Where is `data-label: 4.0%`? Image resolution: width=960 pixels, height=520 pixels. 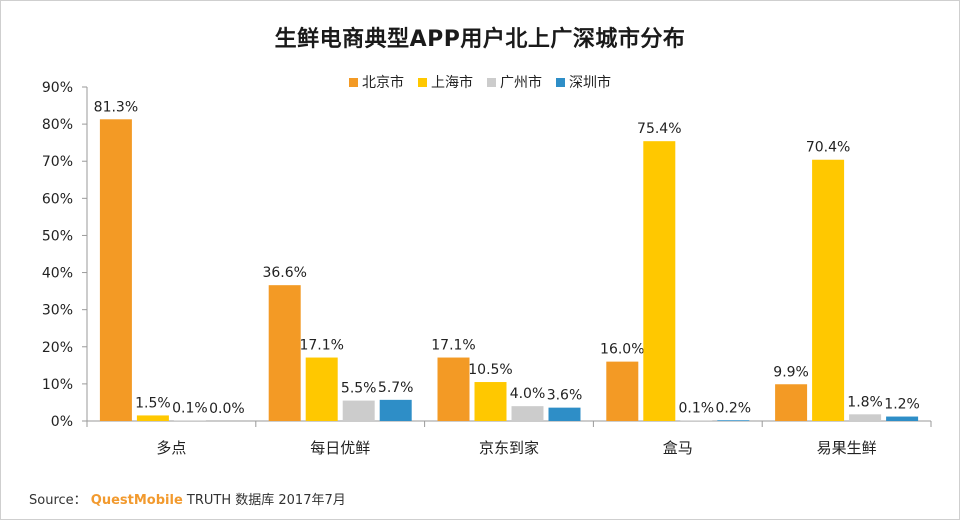
data-label: 4.0% is located at coordinates (528, 394).